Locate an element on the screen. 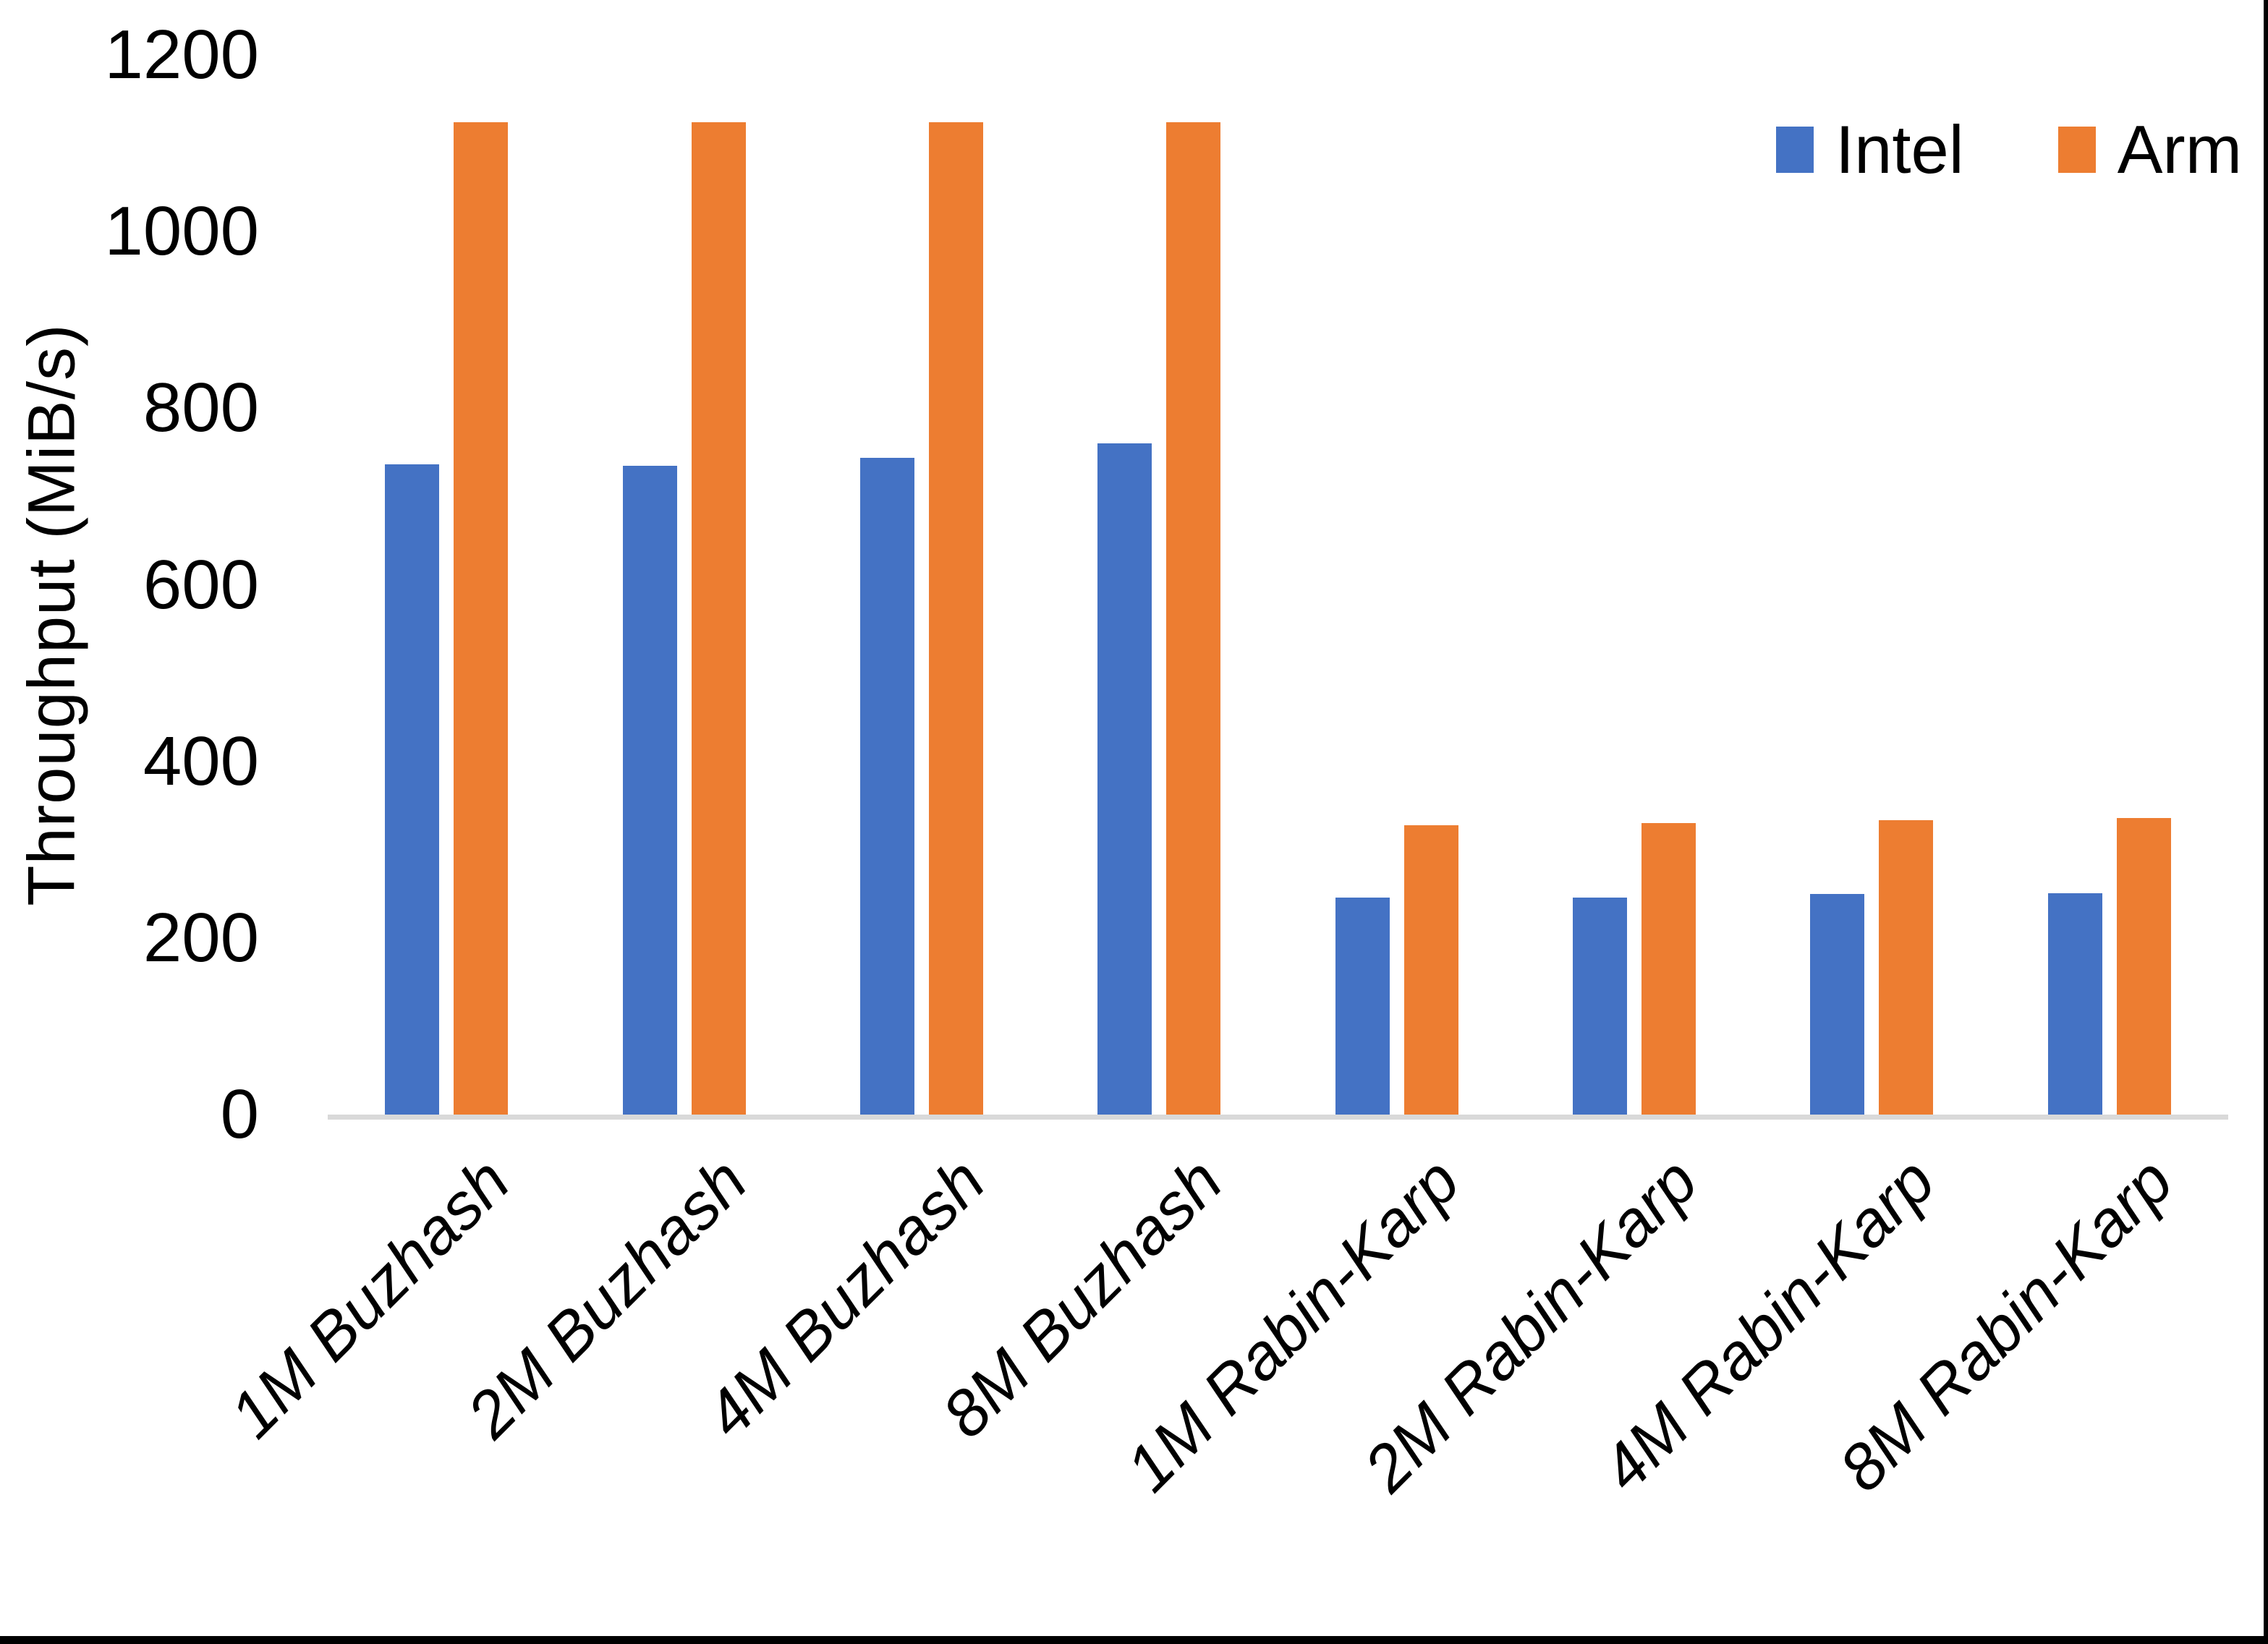 The height and width of the screenshot is (1644, 2268). bar-intel-1m-buzhash is located at coordinates (412, 789).